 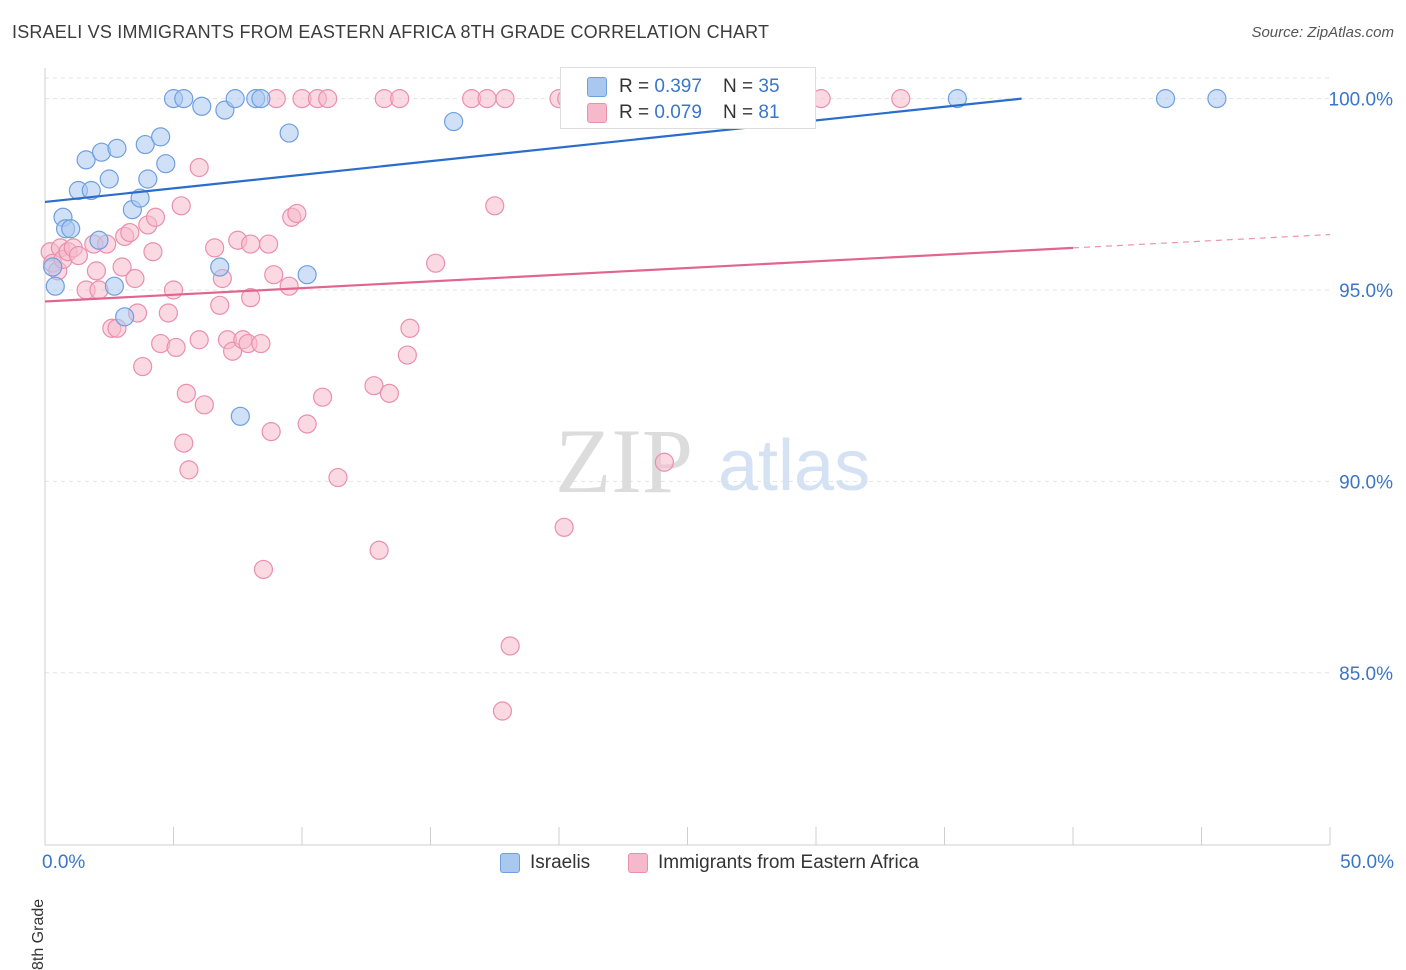 I want to click on watermark: ZIP atlas, so click(x=712, y=461).